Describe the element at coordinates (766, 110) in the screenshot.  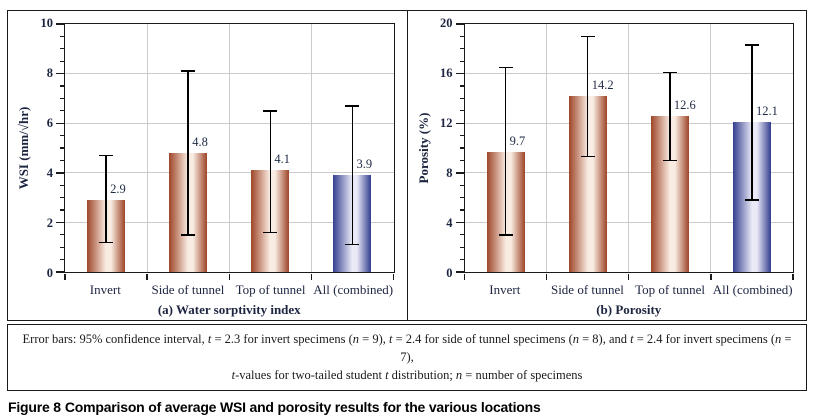
I see `value-label: 12.1` at that location.